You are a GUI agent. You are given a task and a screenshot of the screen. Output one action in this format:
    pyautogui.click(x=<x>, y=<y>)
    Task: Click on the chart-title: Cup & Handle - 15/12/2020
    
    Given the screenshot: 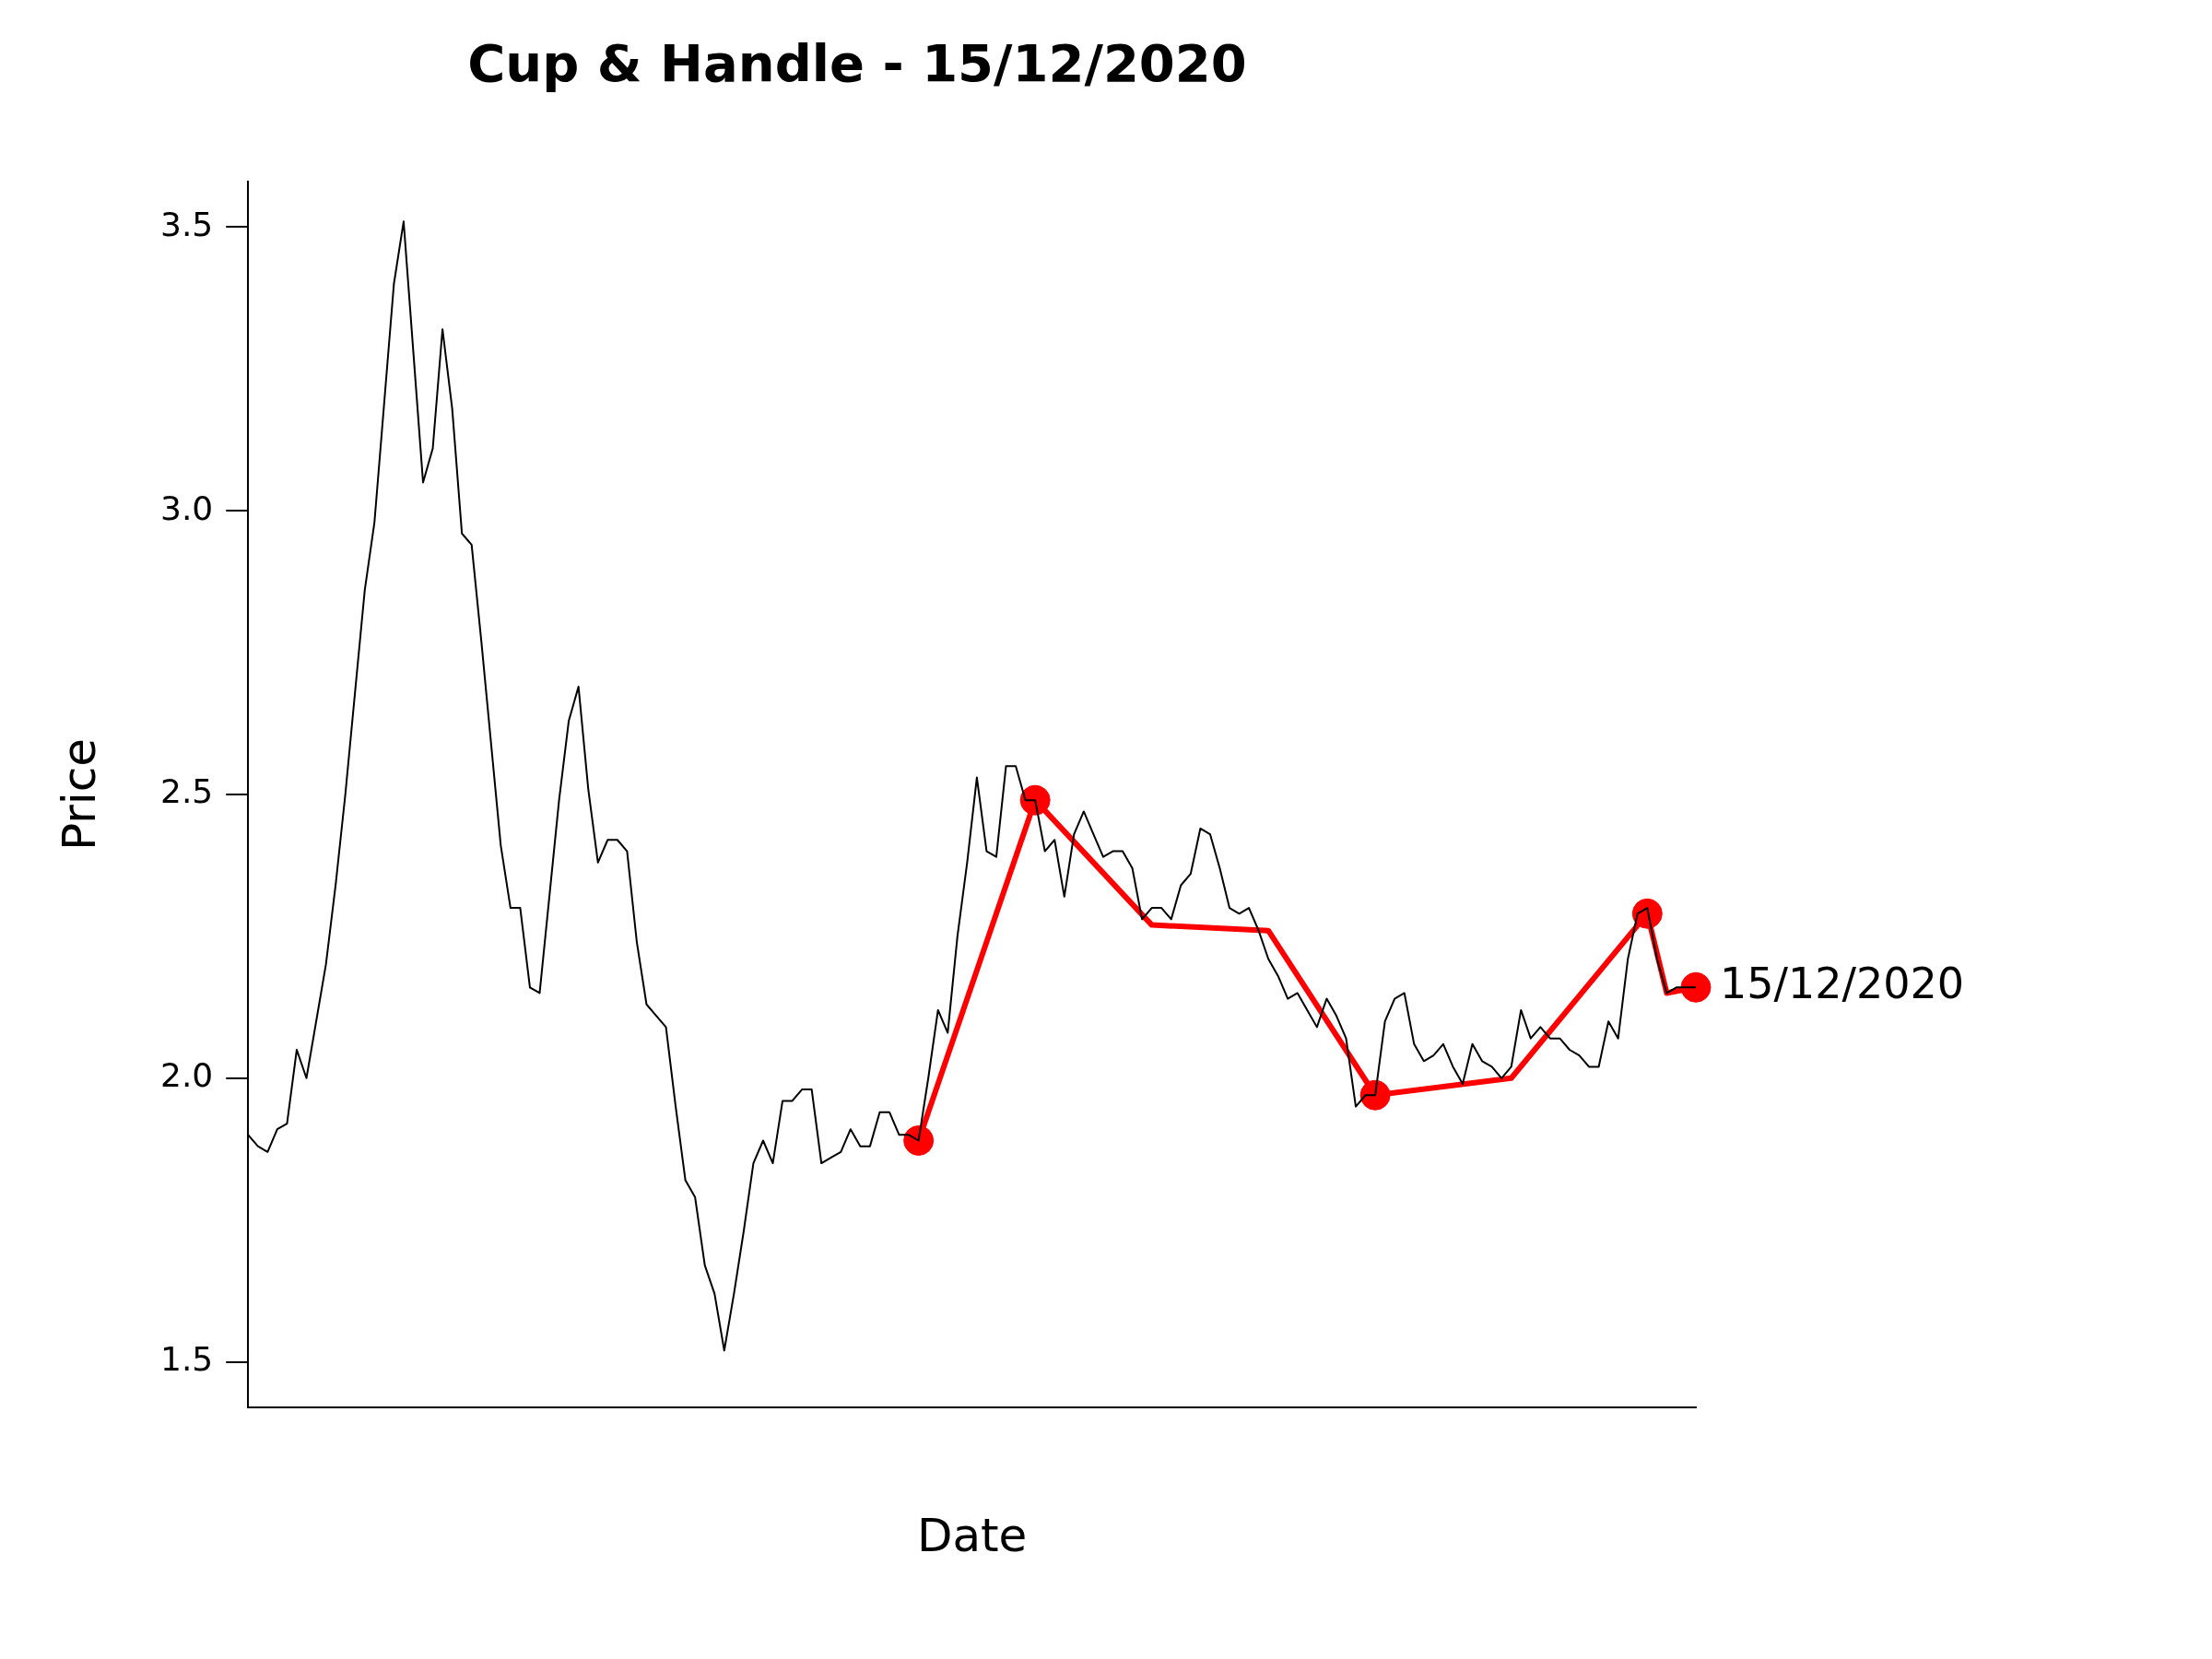 What is the action you would take?
    pyautogui.click(x=857, y=63)
    